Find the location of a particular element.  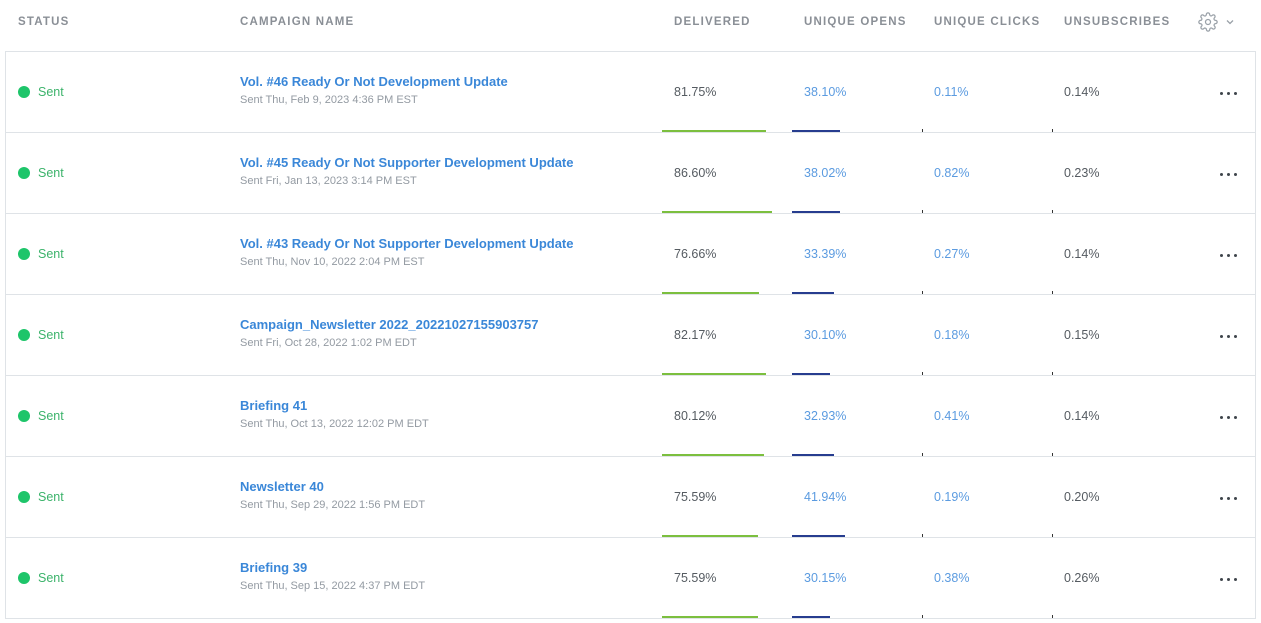

campaign-sent-date: Sent Fri, Jan 13, 2023 3:14 PM EST is located at coordinates (328, 181).